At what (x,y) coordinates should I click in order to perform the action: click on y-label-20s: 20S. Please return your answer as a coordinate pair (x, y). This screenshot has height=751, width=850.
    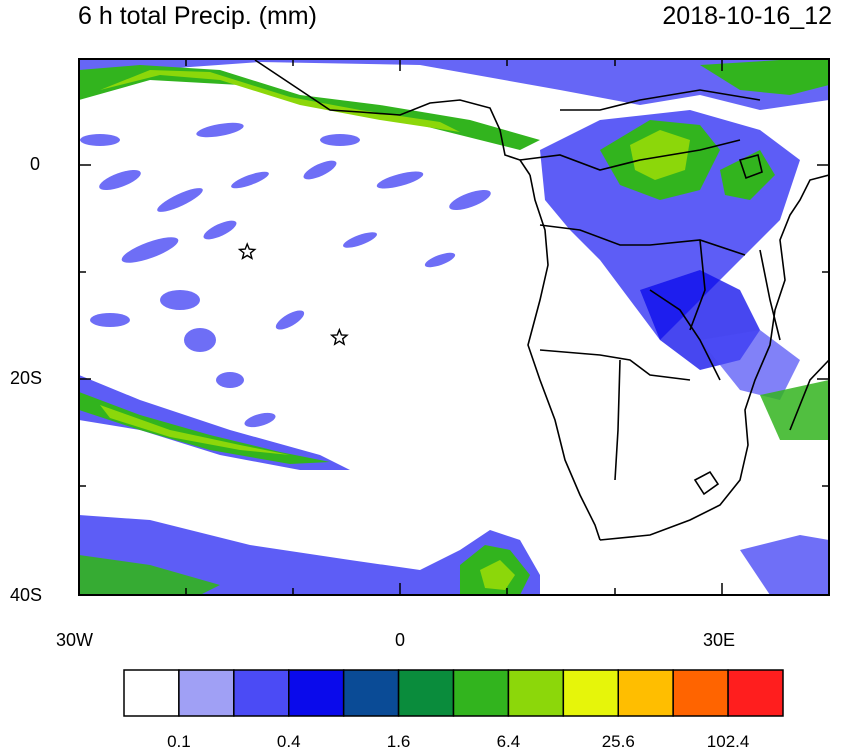
    Looking at the image, I should click on (26, 378).